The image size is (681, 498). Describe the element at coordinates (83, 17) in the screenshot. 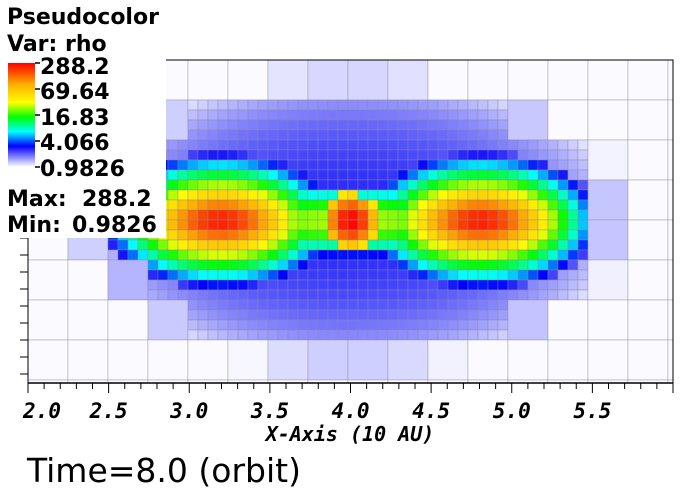

I see `legend-plot-type: Pseudocolor` at that location.